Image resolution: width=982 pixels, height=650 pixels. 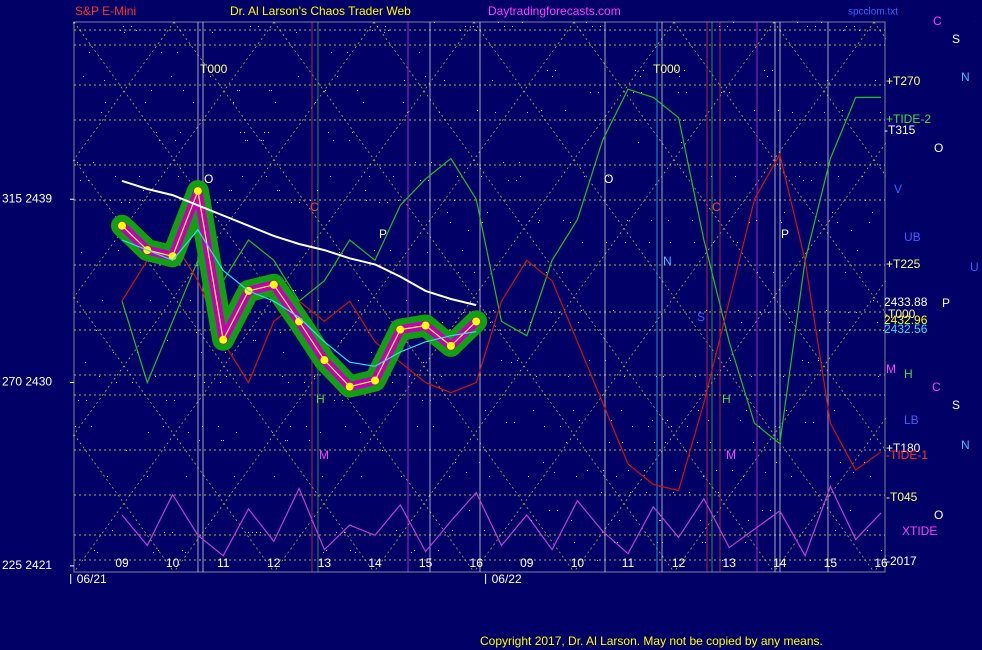 What do you see at coordinates (426, 563) in the screenshot?
I see `x-tick-label: 15` at bounding box center [426, 563].